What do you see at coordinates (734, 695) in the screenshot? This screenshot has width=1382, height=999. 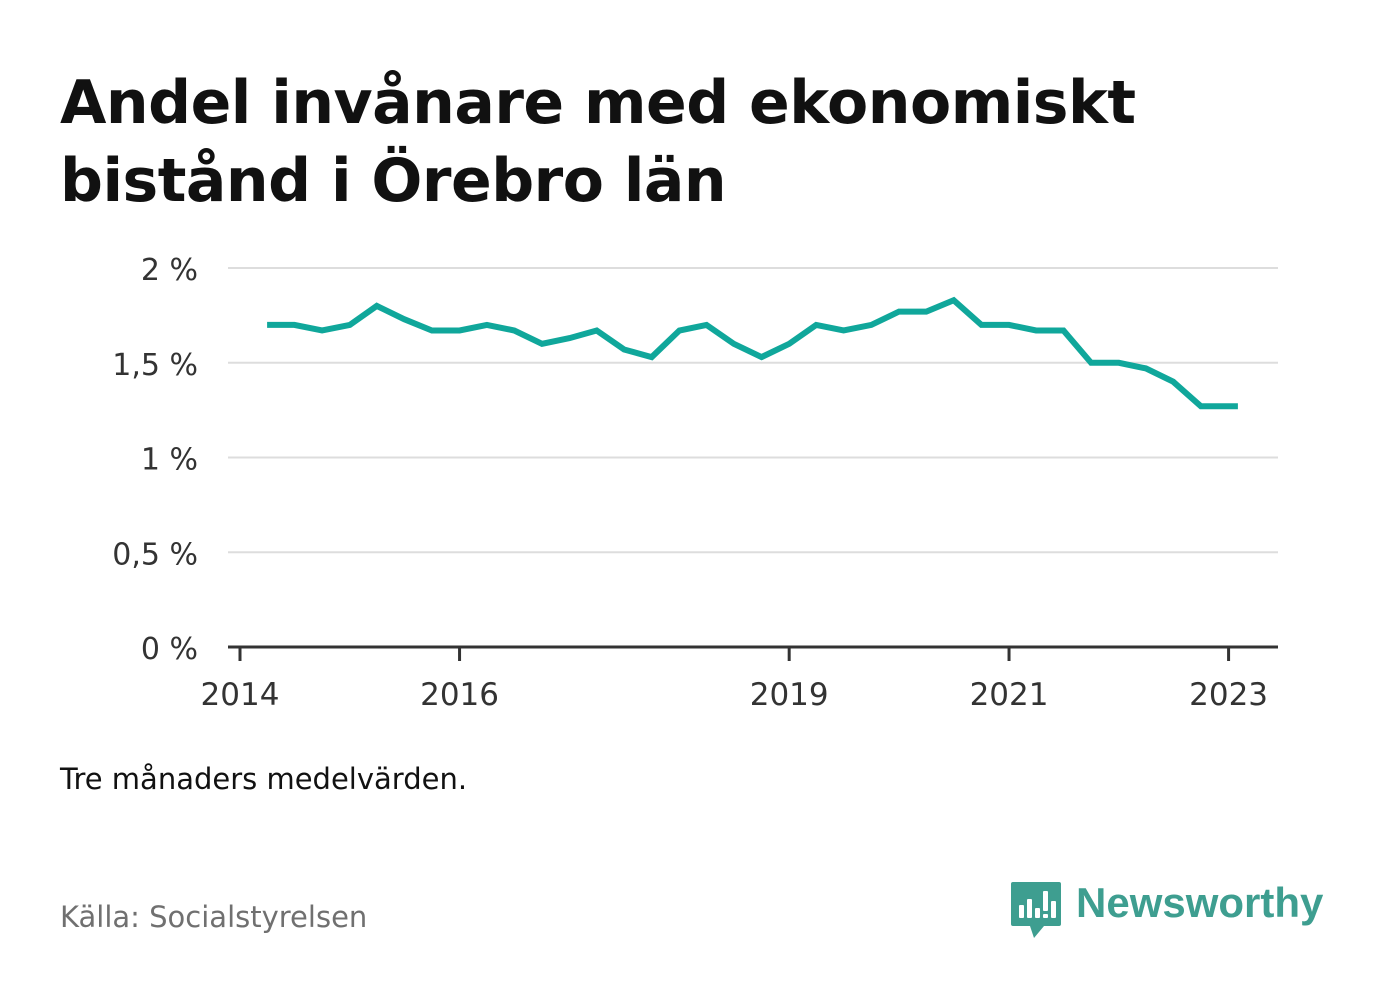 I see `x-axis-labels: 2014 2016 2019 2021 2023` at bounding box center [734, 695].